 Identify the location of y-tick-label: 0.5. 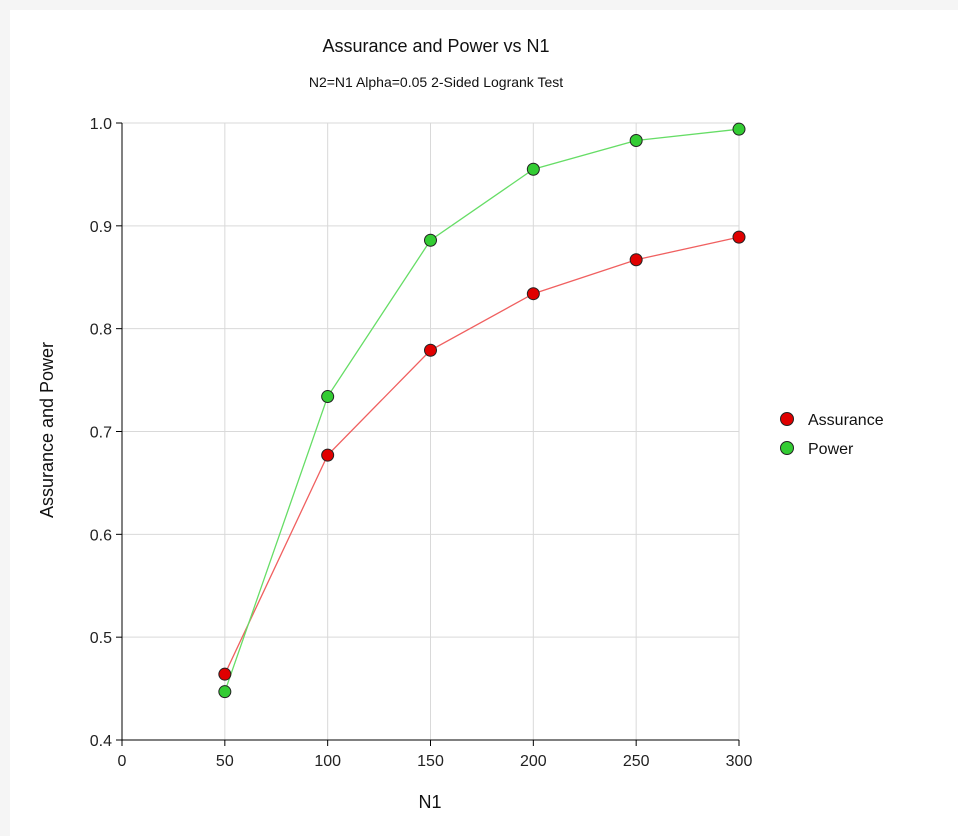
(101, 638).